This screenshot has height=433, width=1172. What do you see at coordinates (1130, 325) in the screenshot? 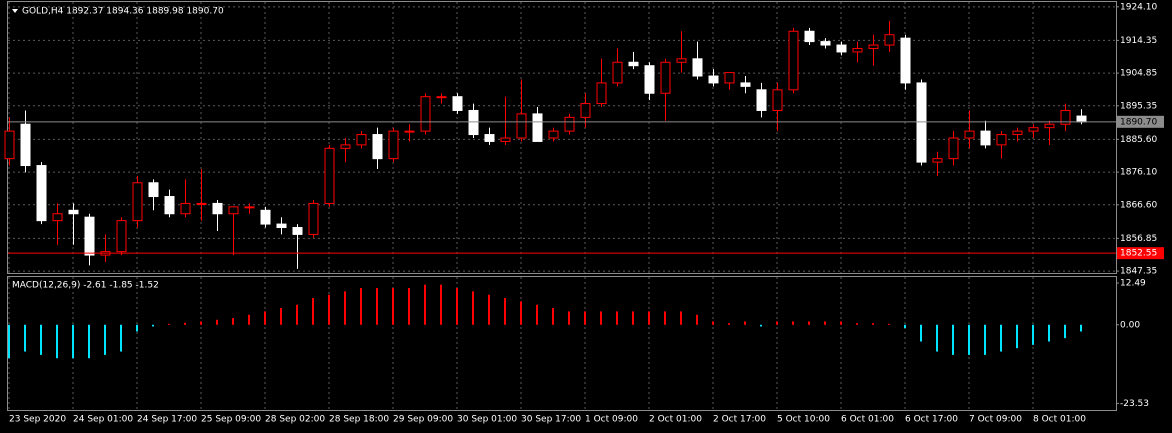
I see `y-tick-label: 0.00` at bounding box center [1130, 325].